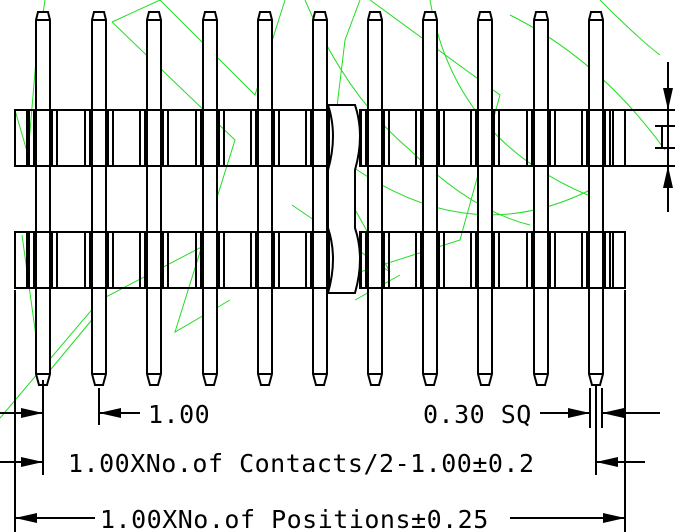  What do you see at coordinates (294, 518) in the screenshot?
I see `total-length-label: 1.00XNo.of Positions±0.25` at bounding box center [294, 518].